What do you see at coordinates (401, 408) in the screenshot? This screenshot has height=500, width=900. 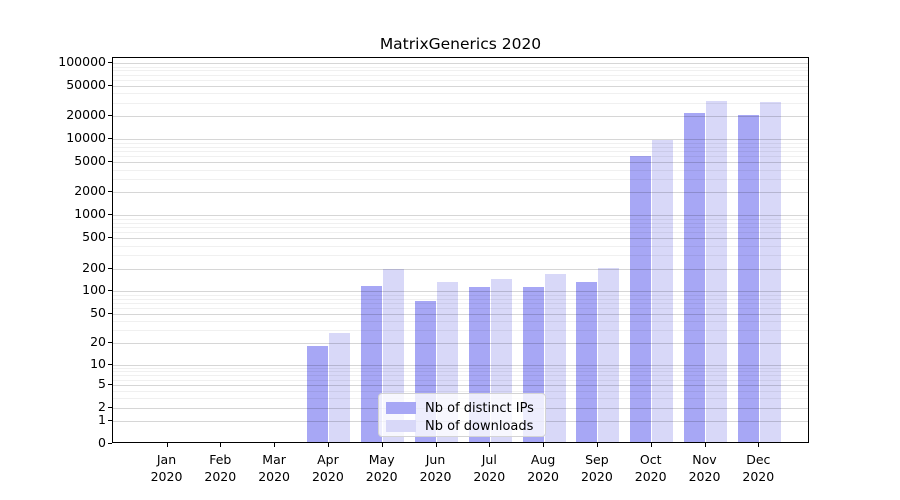 I see `legend-swatch-distinct-ips` at bounding box center [401, 408].